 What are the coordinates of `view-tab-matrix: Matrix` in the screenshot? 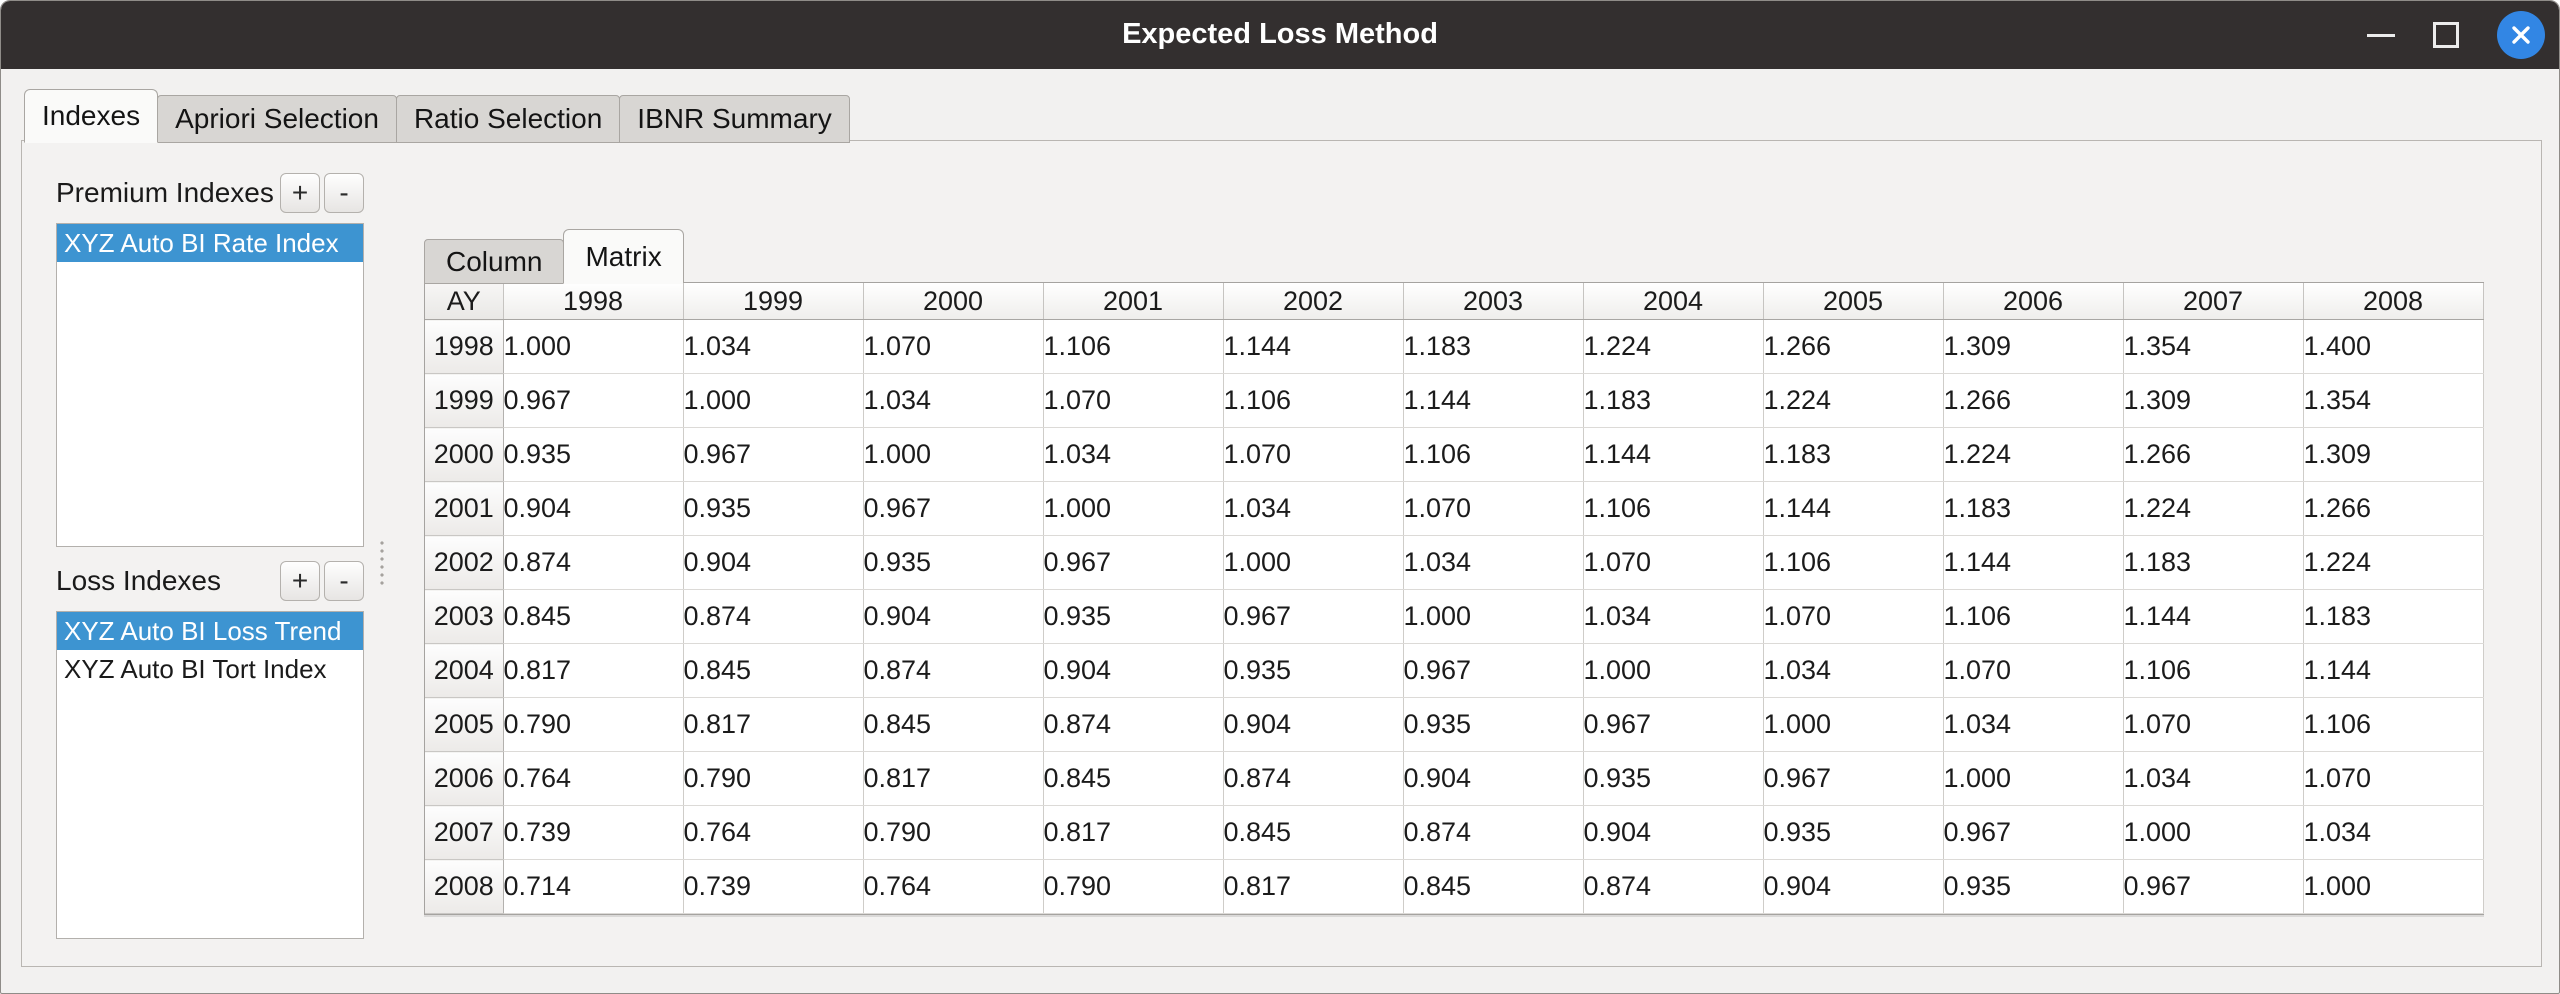 It's located at (623, 256).